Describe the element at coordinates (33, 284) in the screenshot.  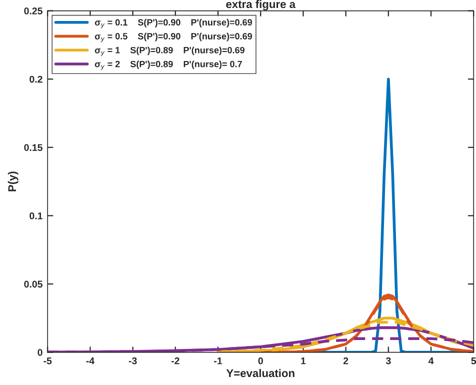
I see `y-tick-label: 0.05` at that location.